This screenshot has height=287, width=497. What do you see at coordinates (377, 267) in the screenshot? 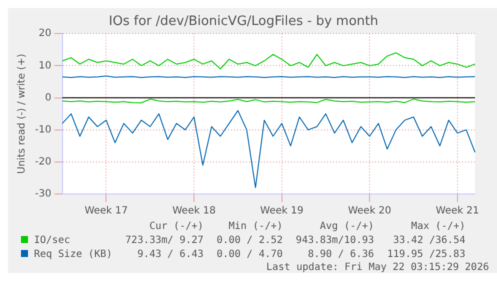
I see `text: Last update: Fri May 22 03:15:29 2026` at bounding box center [377, 267].